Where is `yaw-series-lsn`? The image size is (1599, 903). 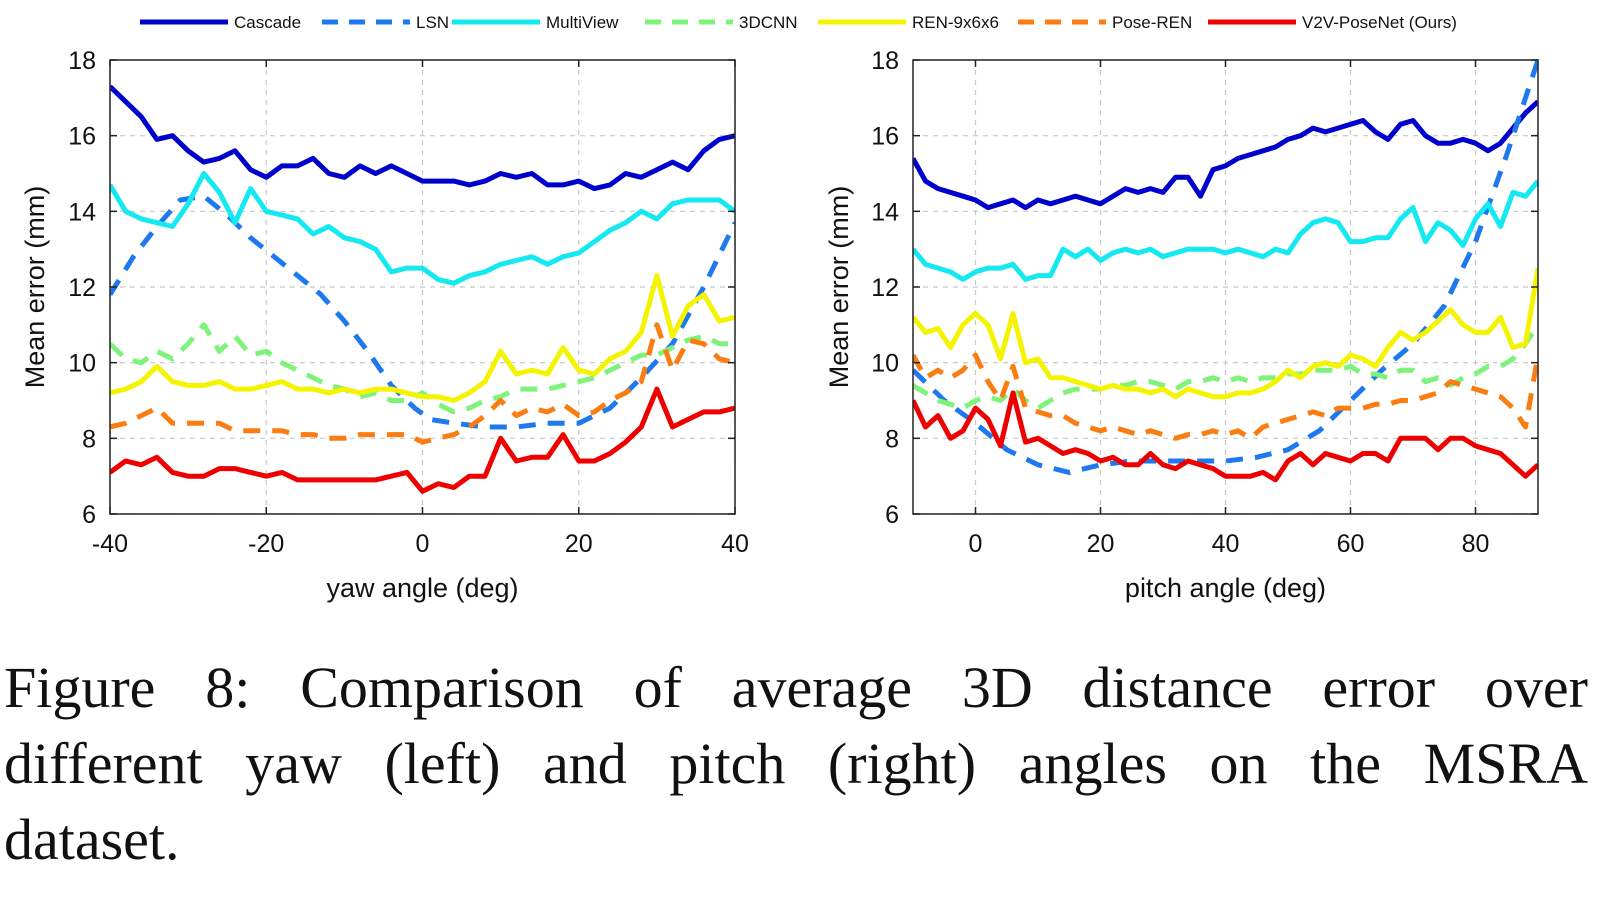
yaw-series-lsn is located at coordinates (422, 311).